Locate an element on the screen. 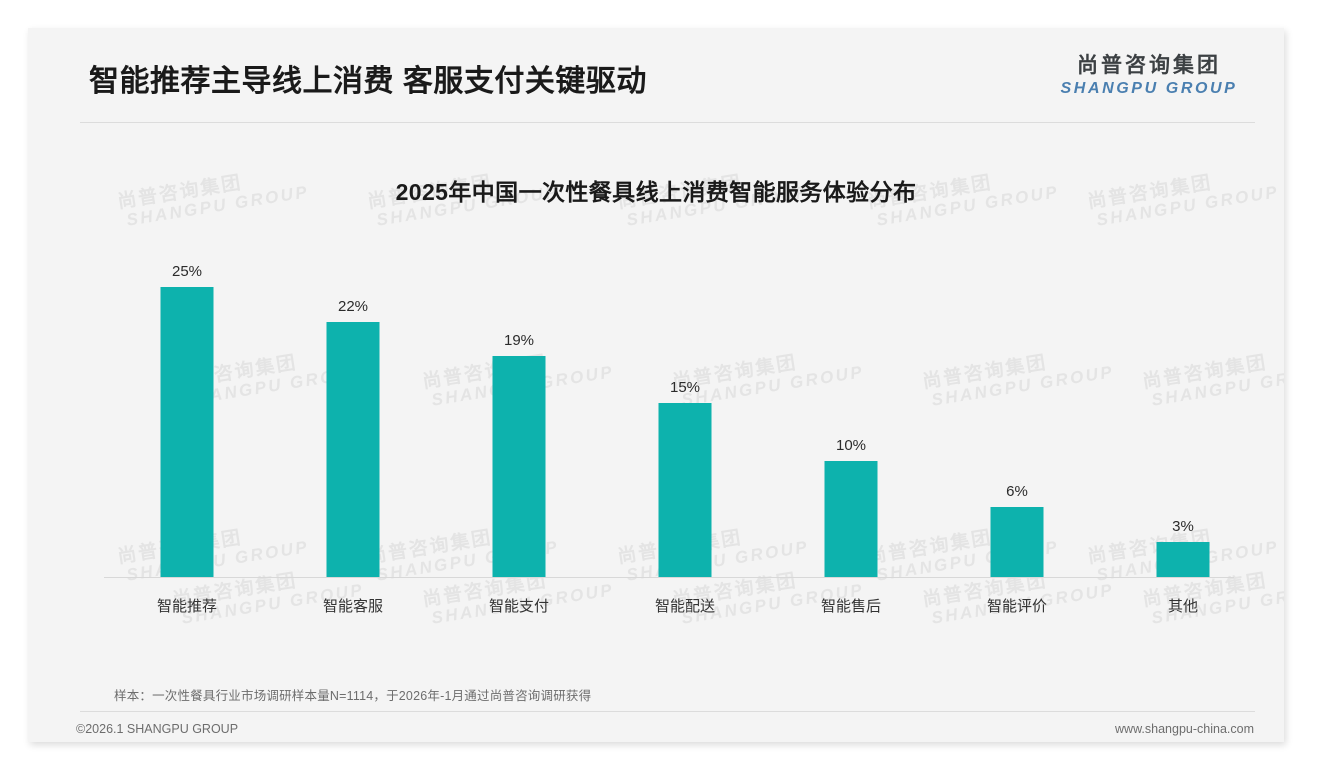  bar-group: 25% 智能推荐 is located at coordinates (187, 434).